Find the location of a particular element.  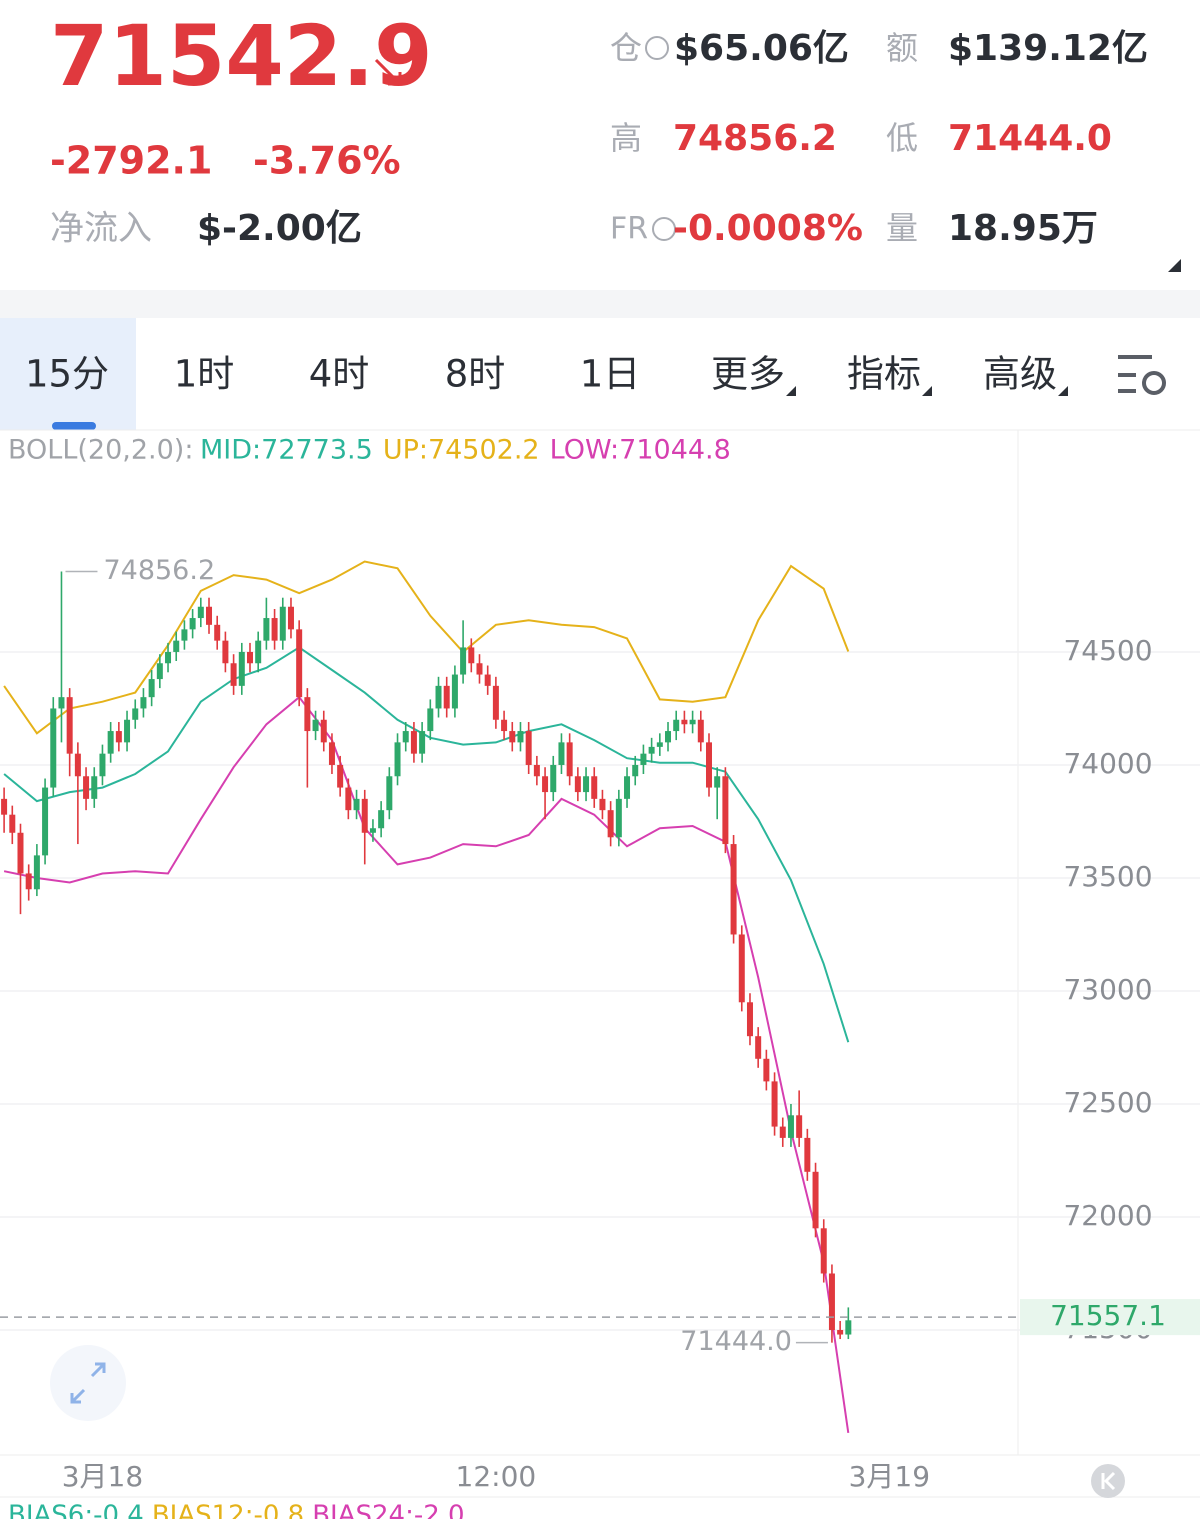

tab: 高级 is located at coordinates (1020, 374).